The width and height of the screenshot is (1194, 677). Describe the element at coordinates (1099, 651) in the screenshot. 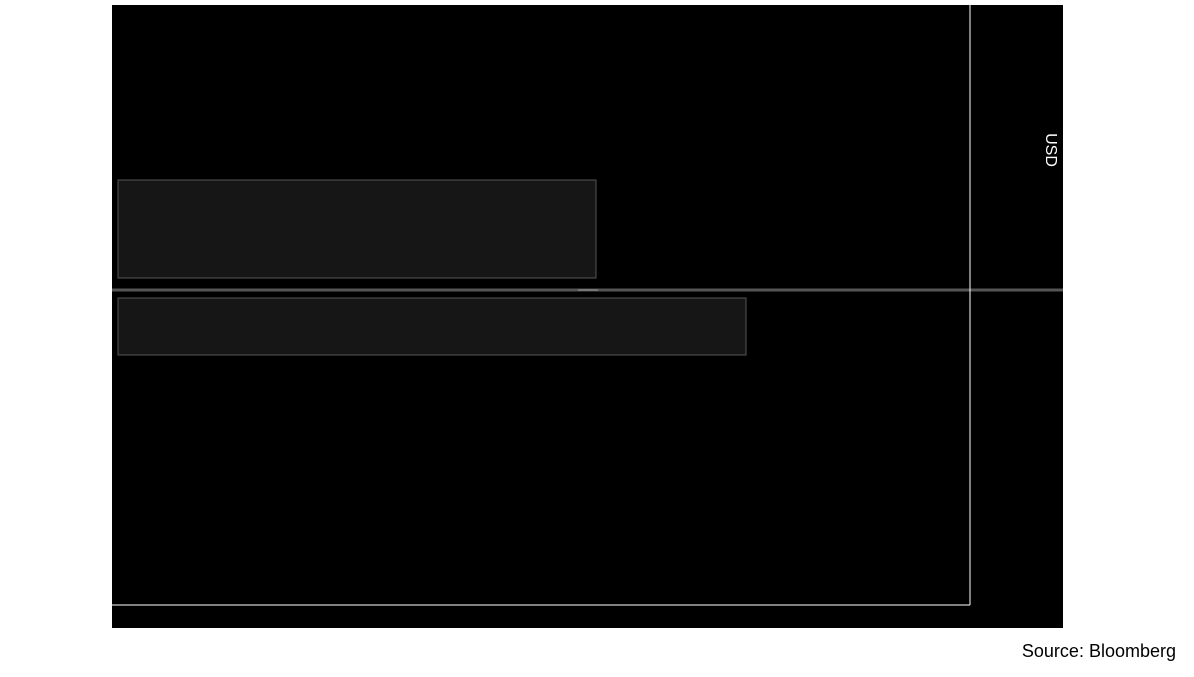

I see `source: Source: Bloomberg` at that location.